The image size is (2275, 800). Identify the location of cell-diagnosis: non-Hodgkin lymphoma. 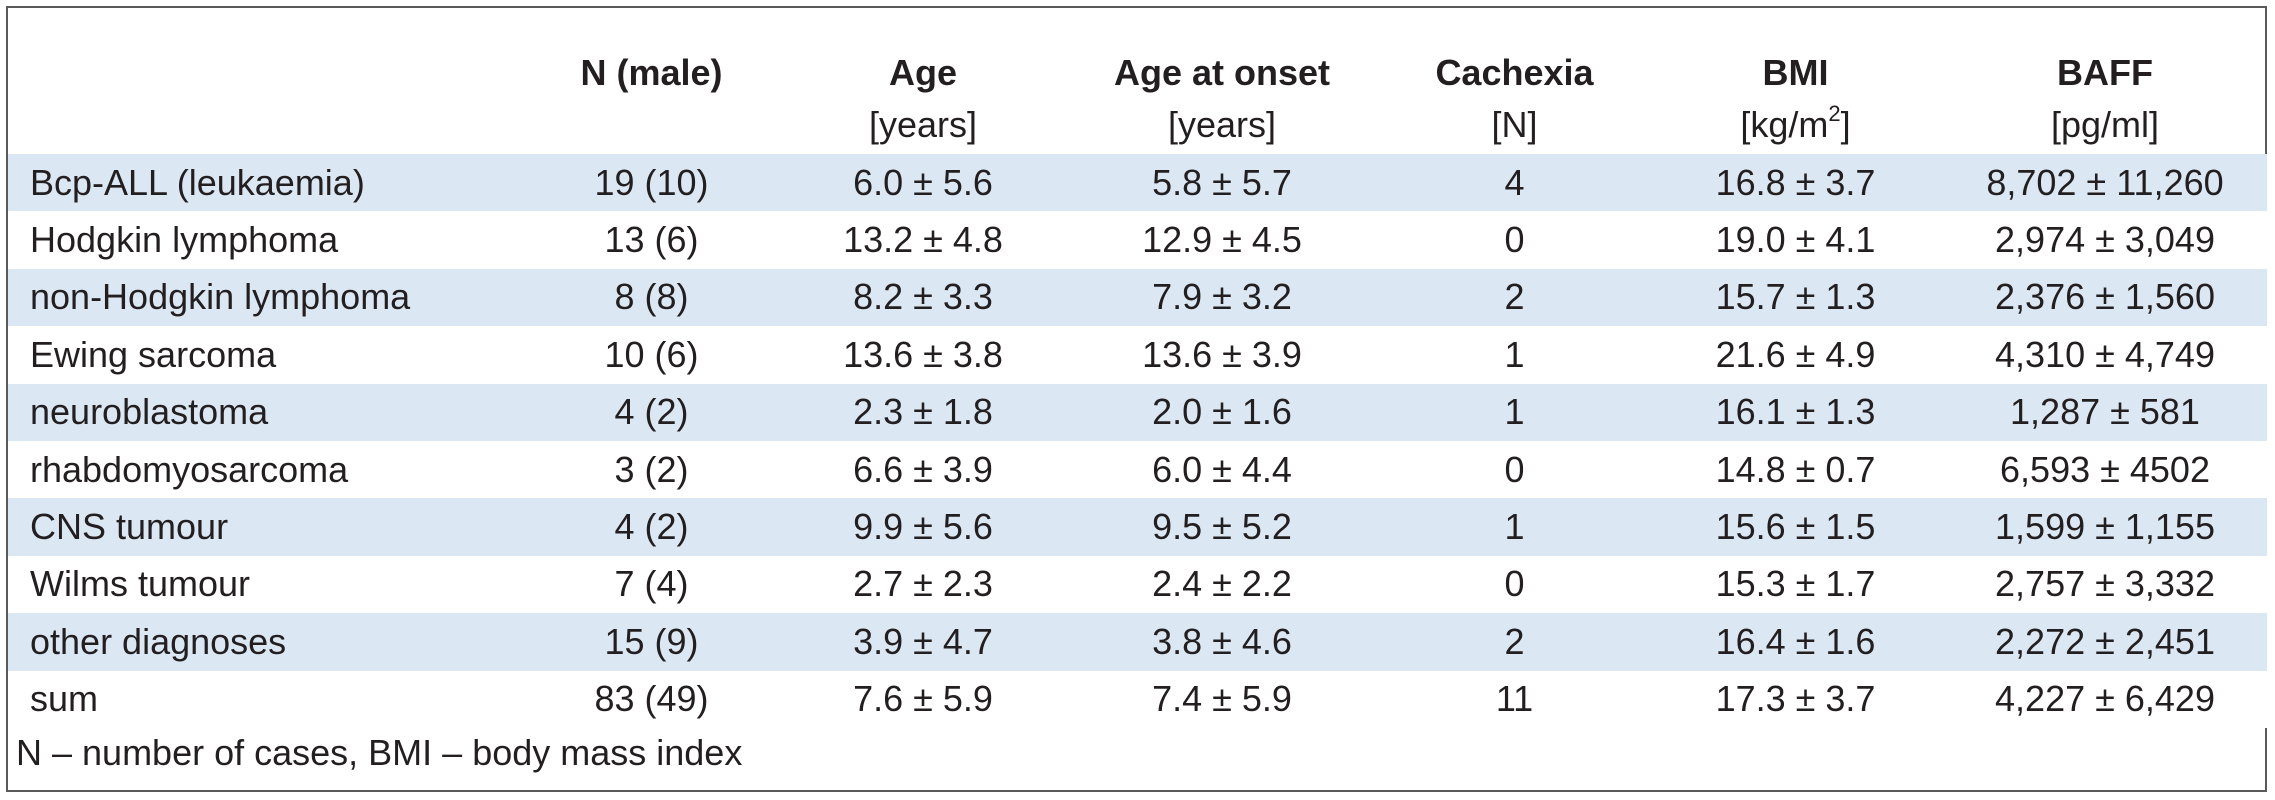
(264, 297).